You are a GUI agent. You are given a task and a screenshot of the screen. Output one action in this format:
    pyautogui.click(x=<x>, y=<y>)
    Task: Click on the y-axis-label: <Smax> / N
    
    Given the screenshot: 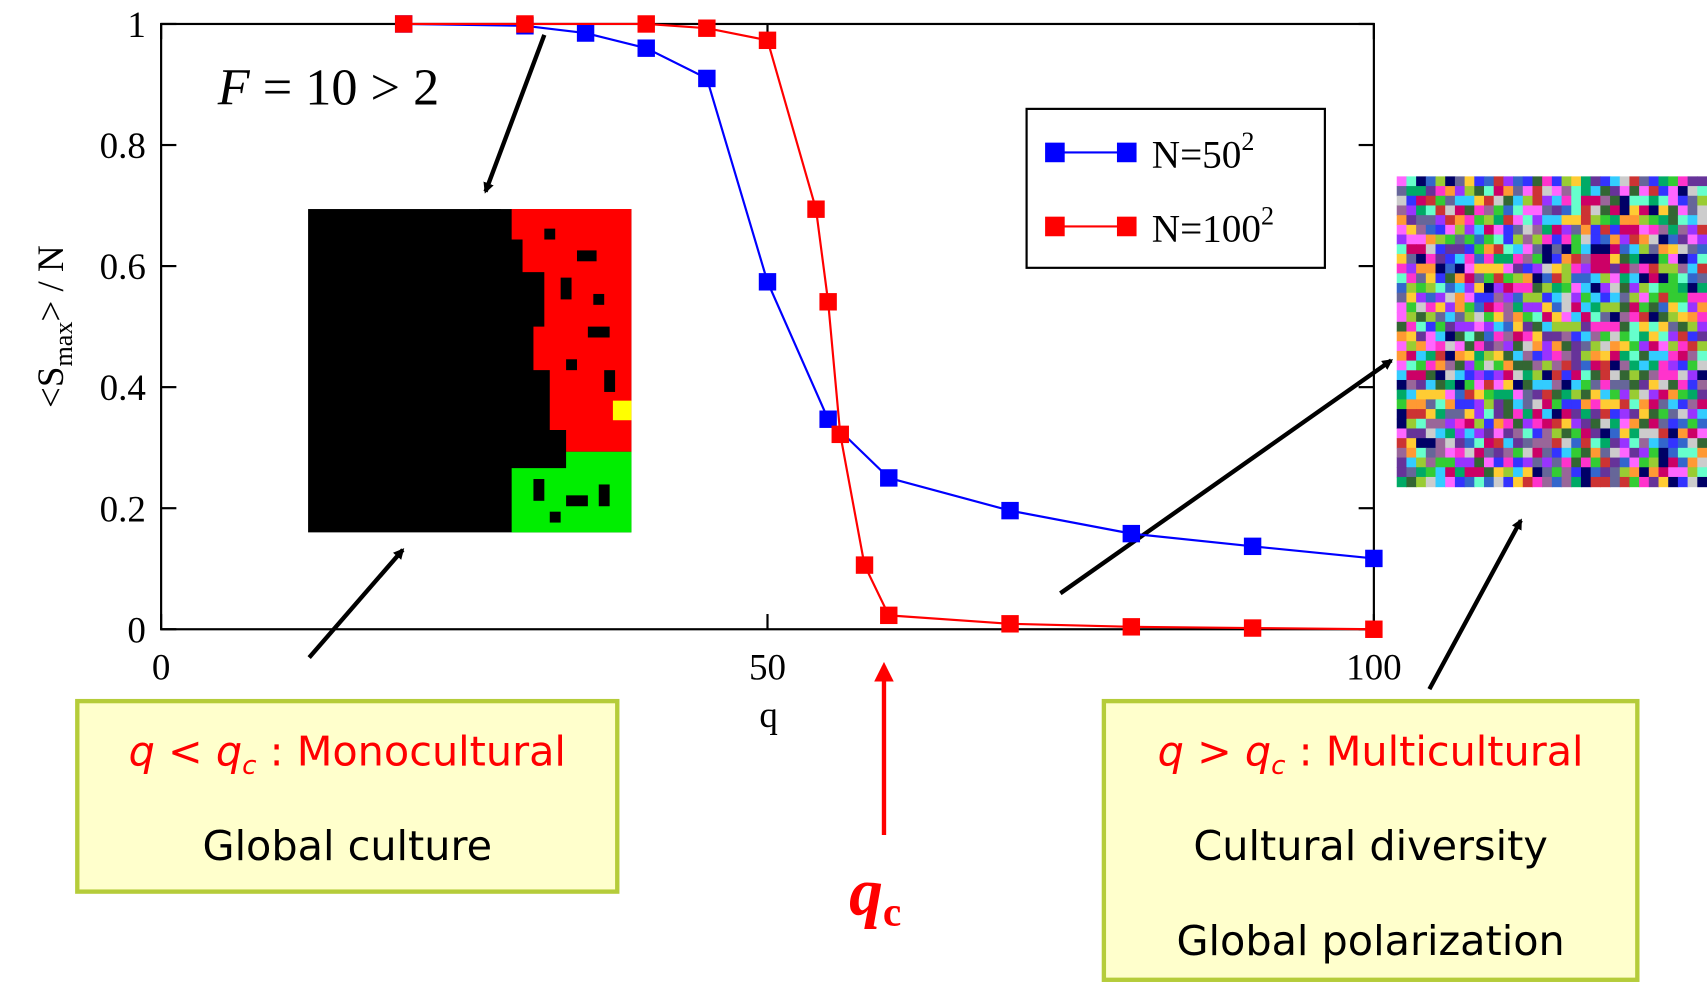 What is the action you would take?
    pyautogui.click(x=54, y=326)
    